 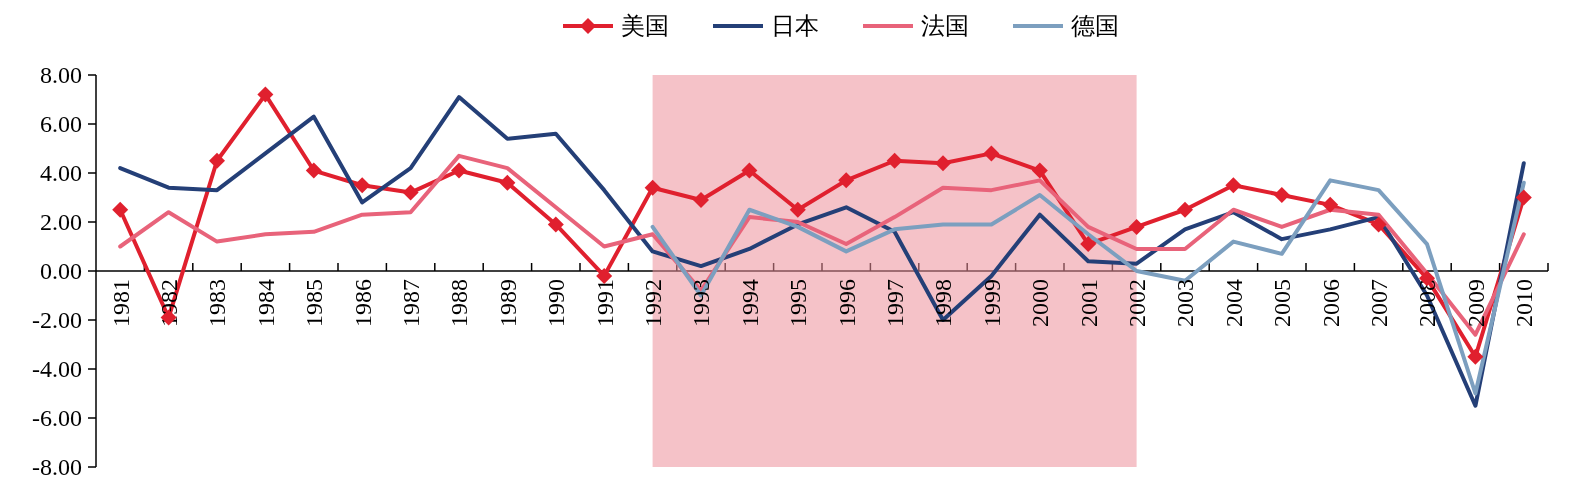 What do you see at coordinates (798, 303) in the screenshot?
I see `x-tick-label: 1995` at bounding box center [798, 303].